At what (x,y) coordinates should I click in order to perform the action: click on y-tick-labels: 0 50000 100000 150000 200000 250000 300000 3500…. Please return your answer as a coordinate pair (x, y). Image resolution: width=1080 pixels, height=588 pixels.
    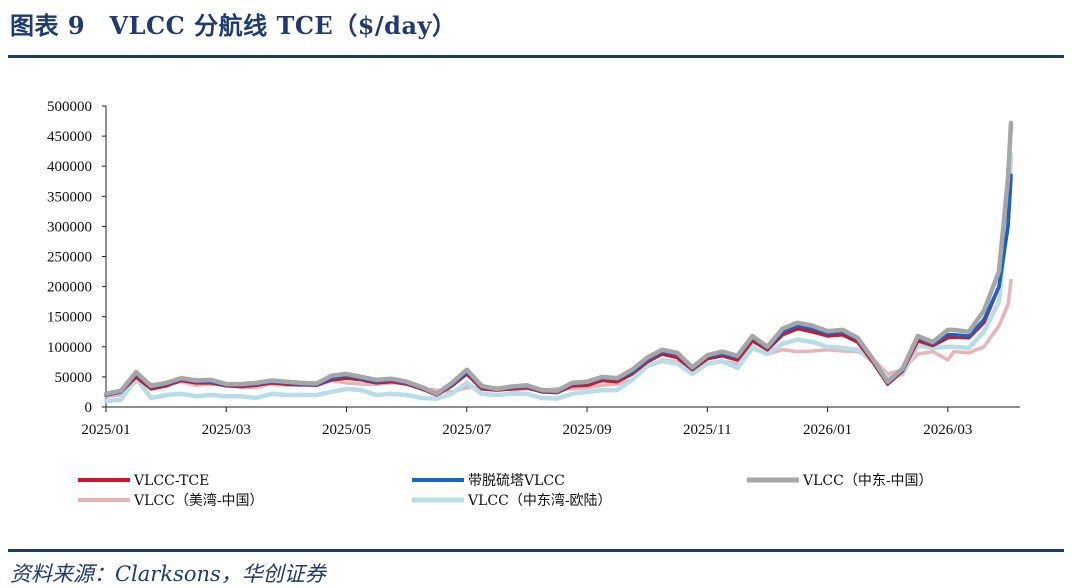
    Looking at the image, I should click on (69, 257).